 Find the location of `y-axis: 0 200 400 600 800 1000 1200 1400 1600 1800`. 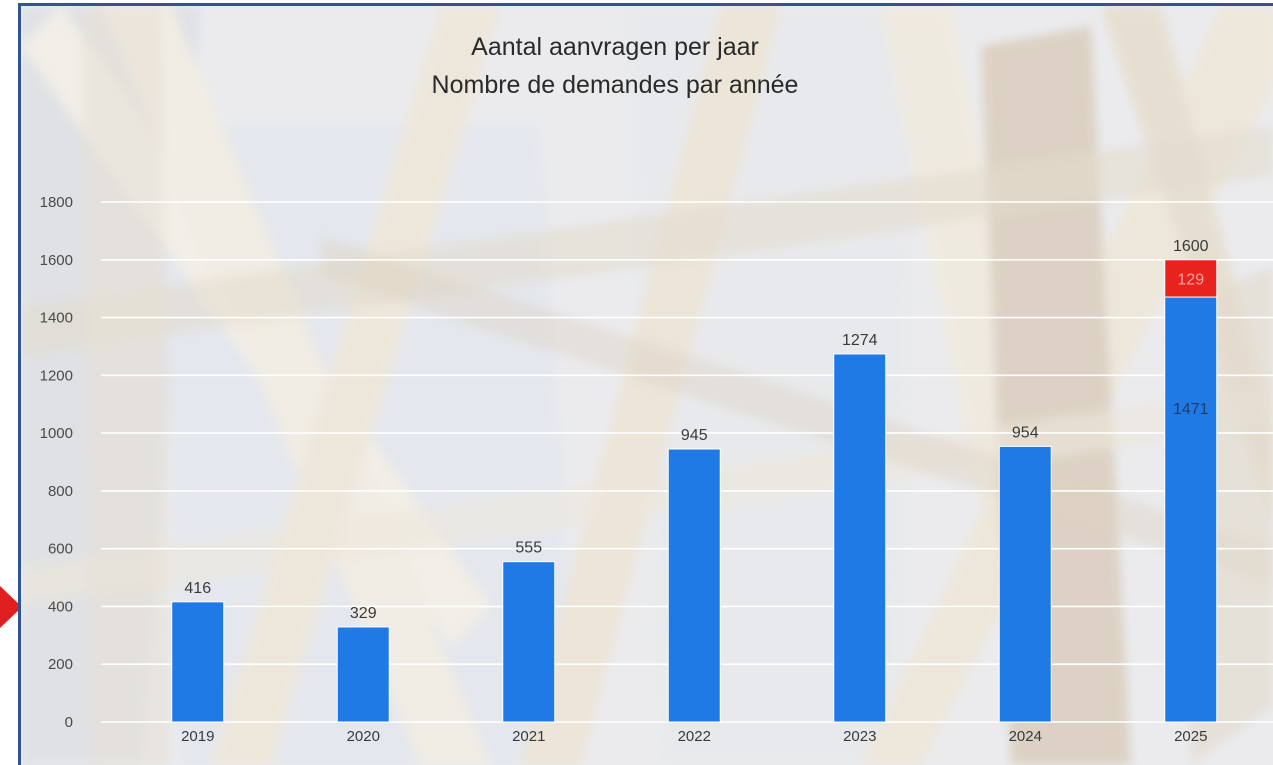

y-axis: 0 200 400 600 800 1000 1200 1400 1600 1800 is located at coordinates (56, 462).